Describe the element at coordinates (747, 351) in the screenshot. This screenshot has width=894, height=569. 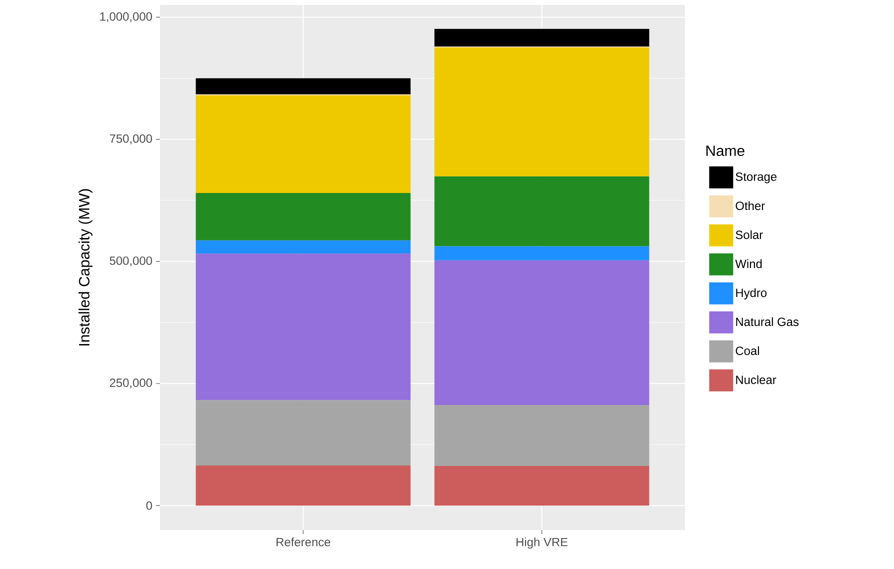
I see `legend-label: Coal` at that location.